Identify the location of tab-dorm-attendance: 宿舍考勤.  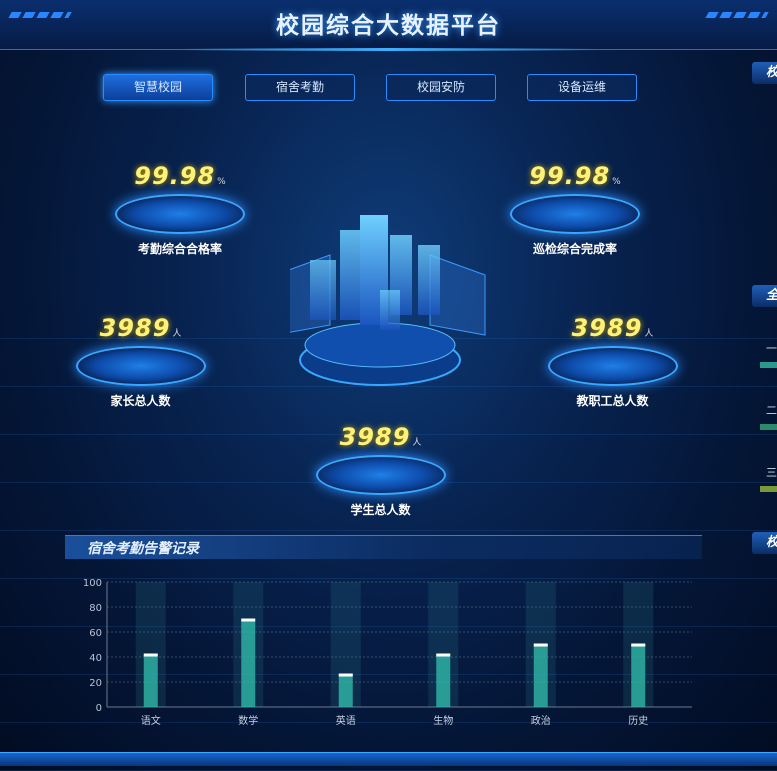
(300, 87).